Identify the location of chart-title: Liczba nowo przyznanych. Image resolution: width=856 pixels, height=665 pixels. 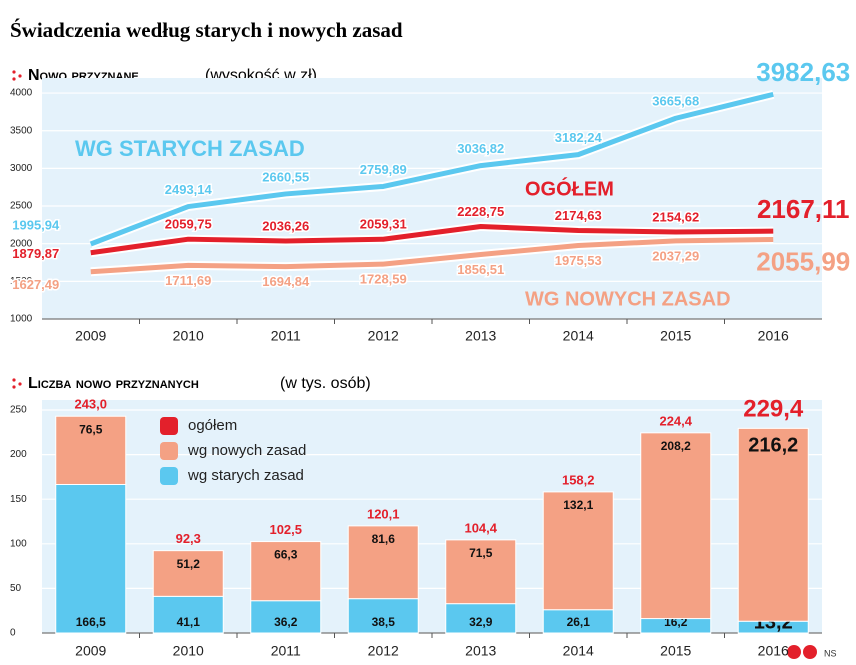
(113, 383).